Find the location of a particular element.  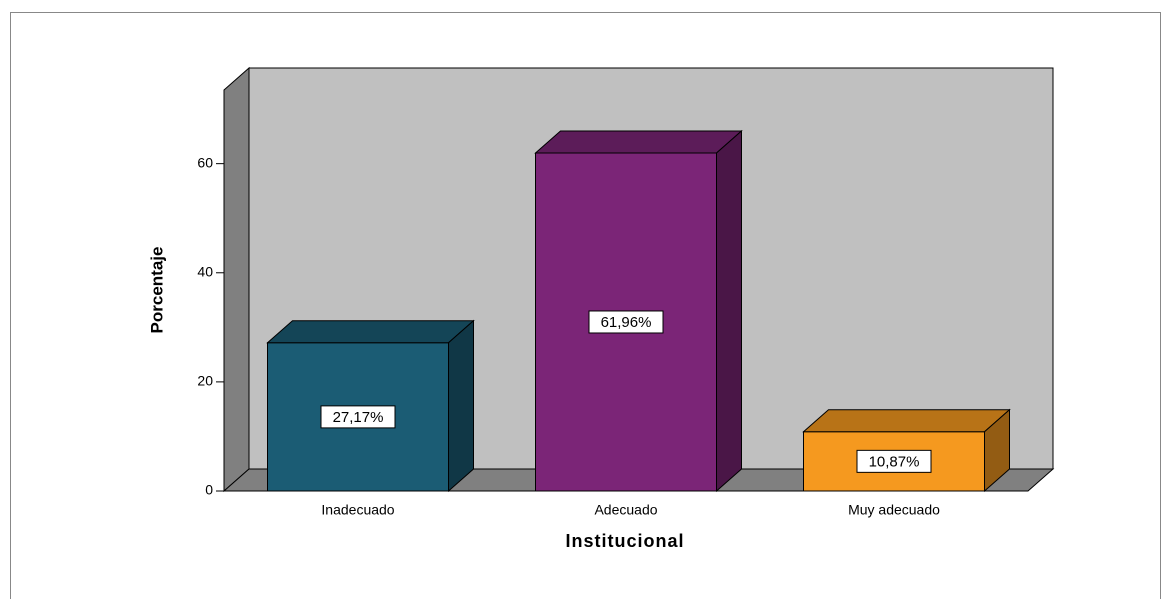

value-label: 27,17% is located at coordinates (358, 417).